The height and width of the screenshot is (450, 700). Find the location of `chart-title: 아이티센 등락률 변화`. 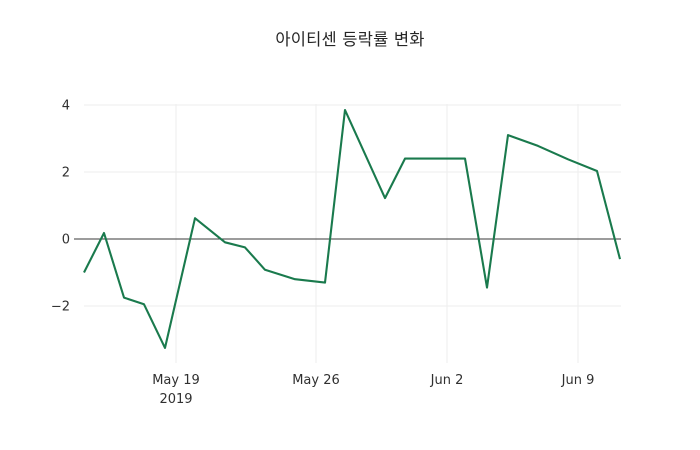

chart-title: 아이티센 등락률 변화 is located at coordinates (350, 39).